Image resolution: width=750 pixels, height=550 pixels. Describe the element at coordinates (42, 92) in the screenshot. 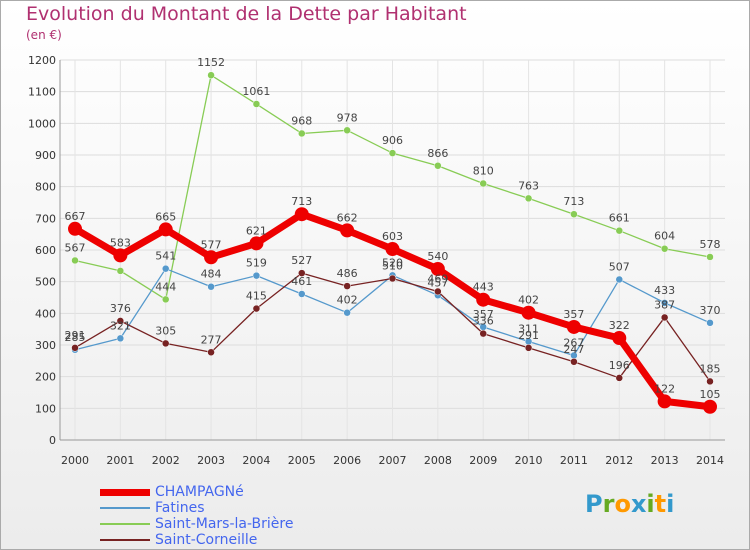

I see `y-tick-label: 1100` at that location.